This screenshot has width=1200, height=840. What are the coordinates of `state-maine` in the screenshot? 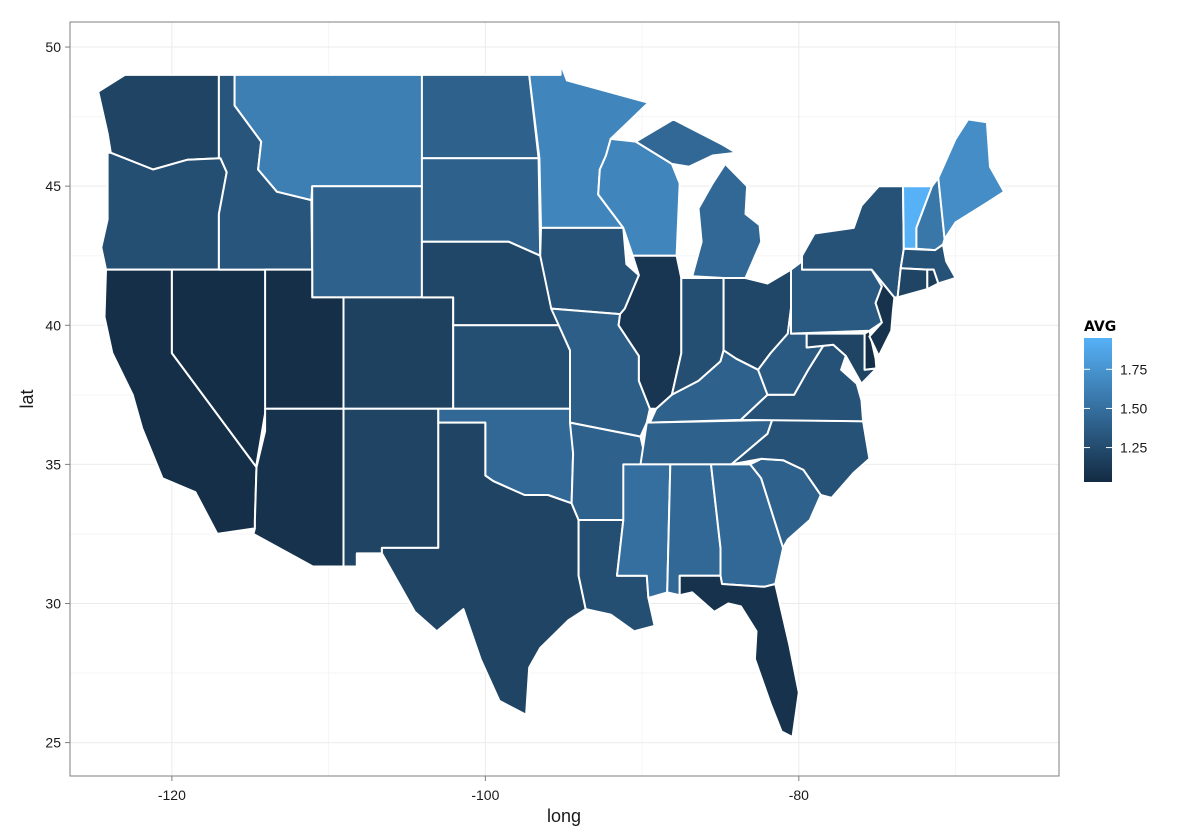 It's located at (971, 179).